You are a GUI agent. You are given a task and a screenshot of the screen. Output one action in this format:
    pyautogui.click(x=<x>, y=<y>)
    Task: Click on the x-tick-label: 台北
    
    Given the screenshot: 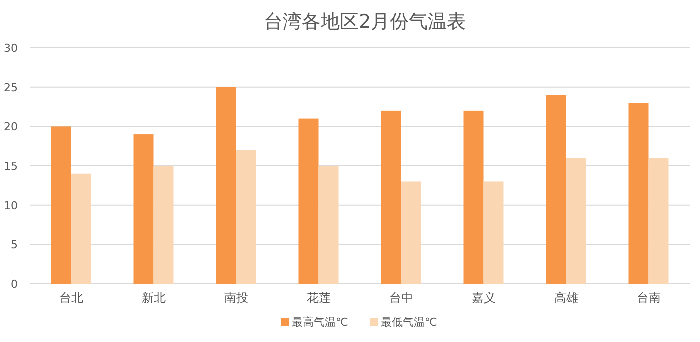 What is the action you would take?
    pyautogui.click(x=71, y=298)
    